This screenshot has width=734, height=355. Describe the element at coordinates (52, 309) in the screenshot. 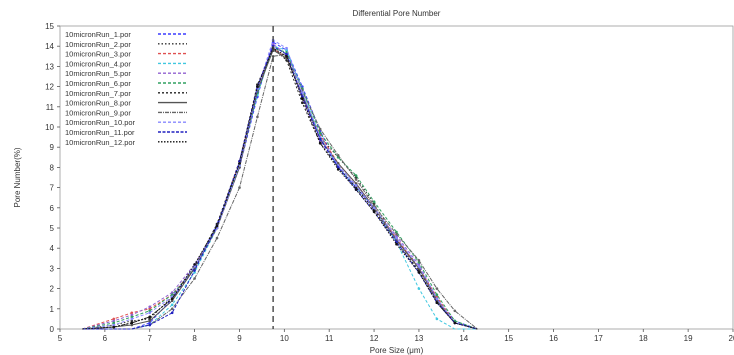

I see `y-tick-label: 1` at that location.